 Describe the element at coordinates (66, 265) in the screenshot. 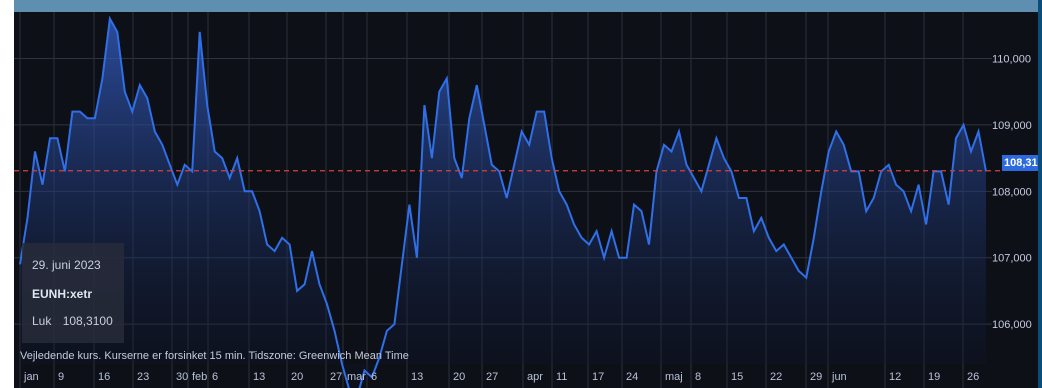

I see `tooltip-date: 29. juni 2023` at that location.